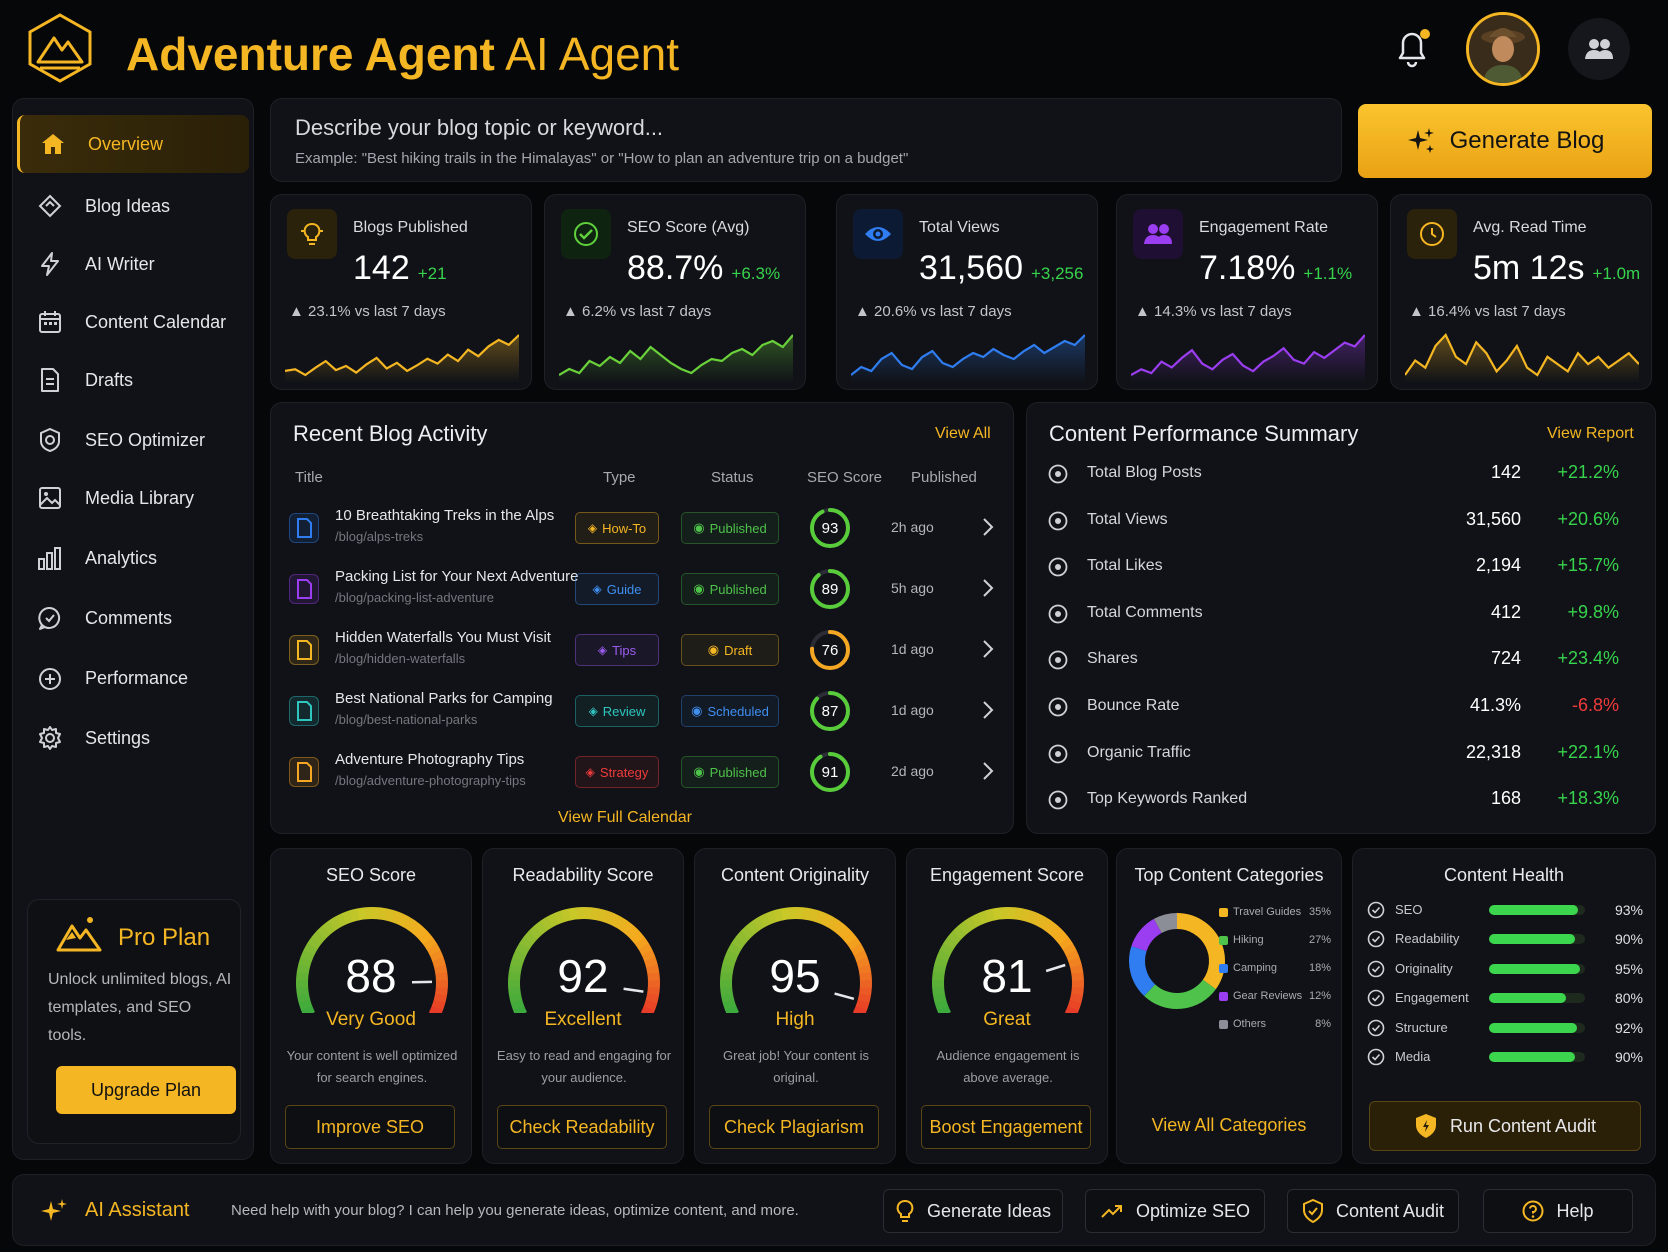 The height and width of the screenshot is (1252, 1668). Describe the element at coordinates (133, 264) in the screenshot. I see `sidebar-item-ai-writer: AI Writer` at that location.